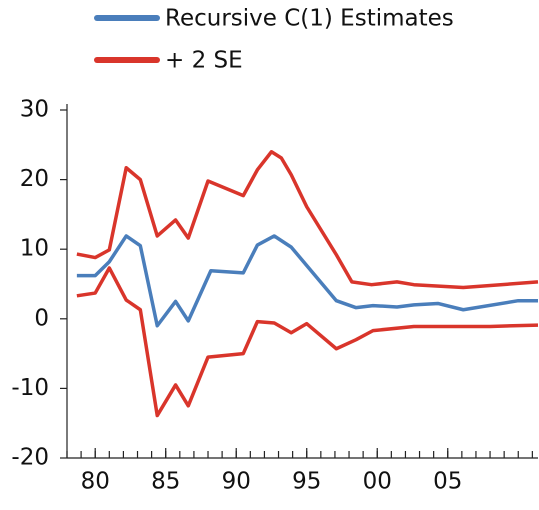  I want to click on y-tick-label: 10, so click(34, 249).